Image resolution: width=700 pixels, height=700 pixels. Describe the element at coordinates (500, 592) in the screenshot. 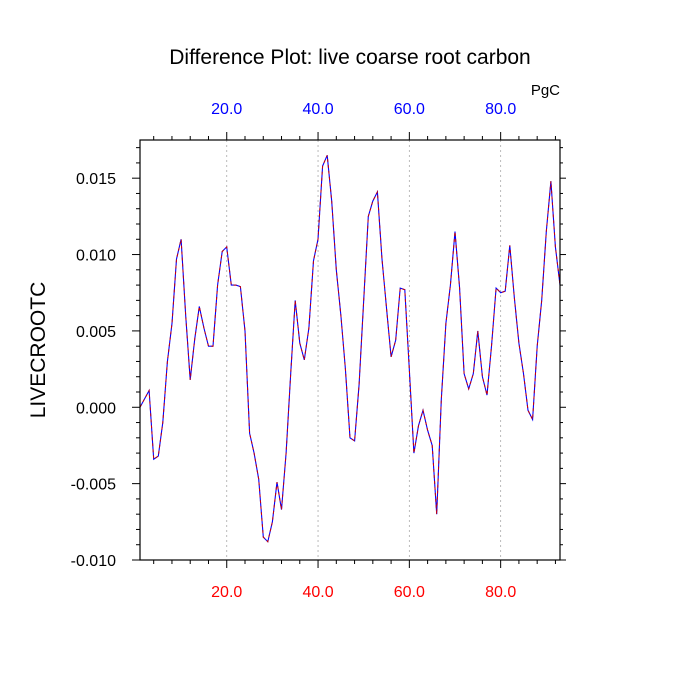

I see `x-bottom-tick-label-3: 80.0` at that location.